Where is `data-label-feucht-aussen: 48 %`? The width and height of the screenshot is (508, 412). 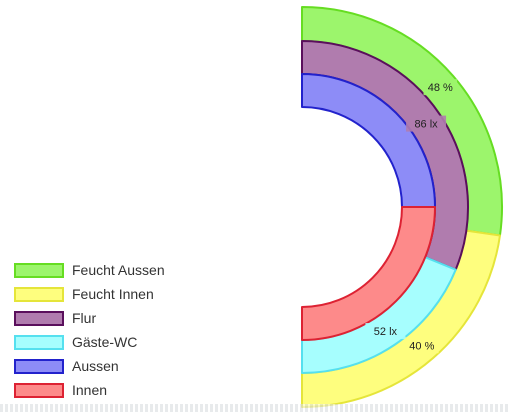 data-label-feucht-aussen: 48 % is located at coordinates (440, 87).